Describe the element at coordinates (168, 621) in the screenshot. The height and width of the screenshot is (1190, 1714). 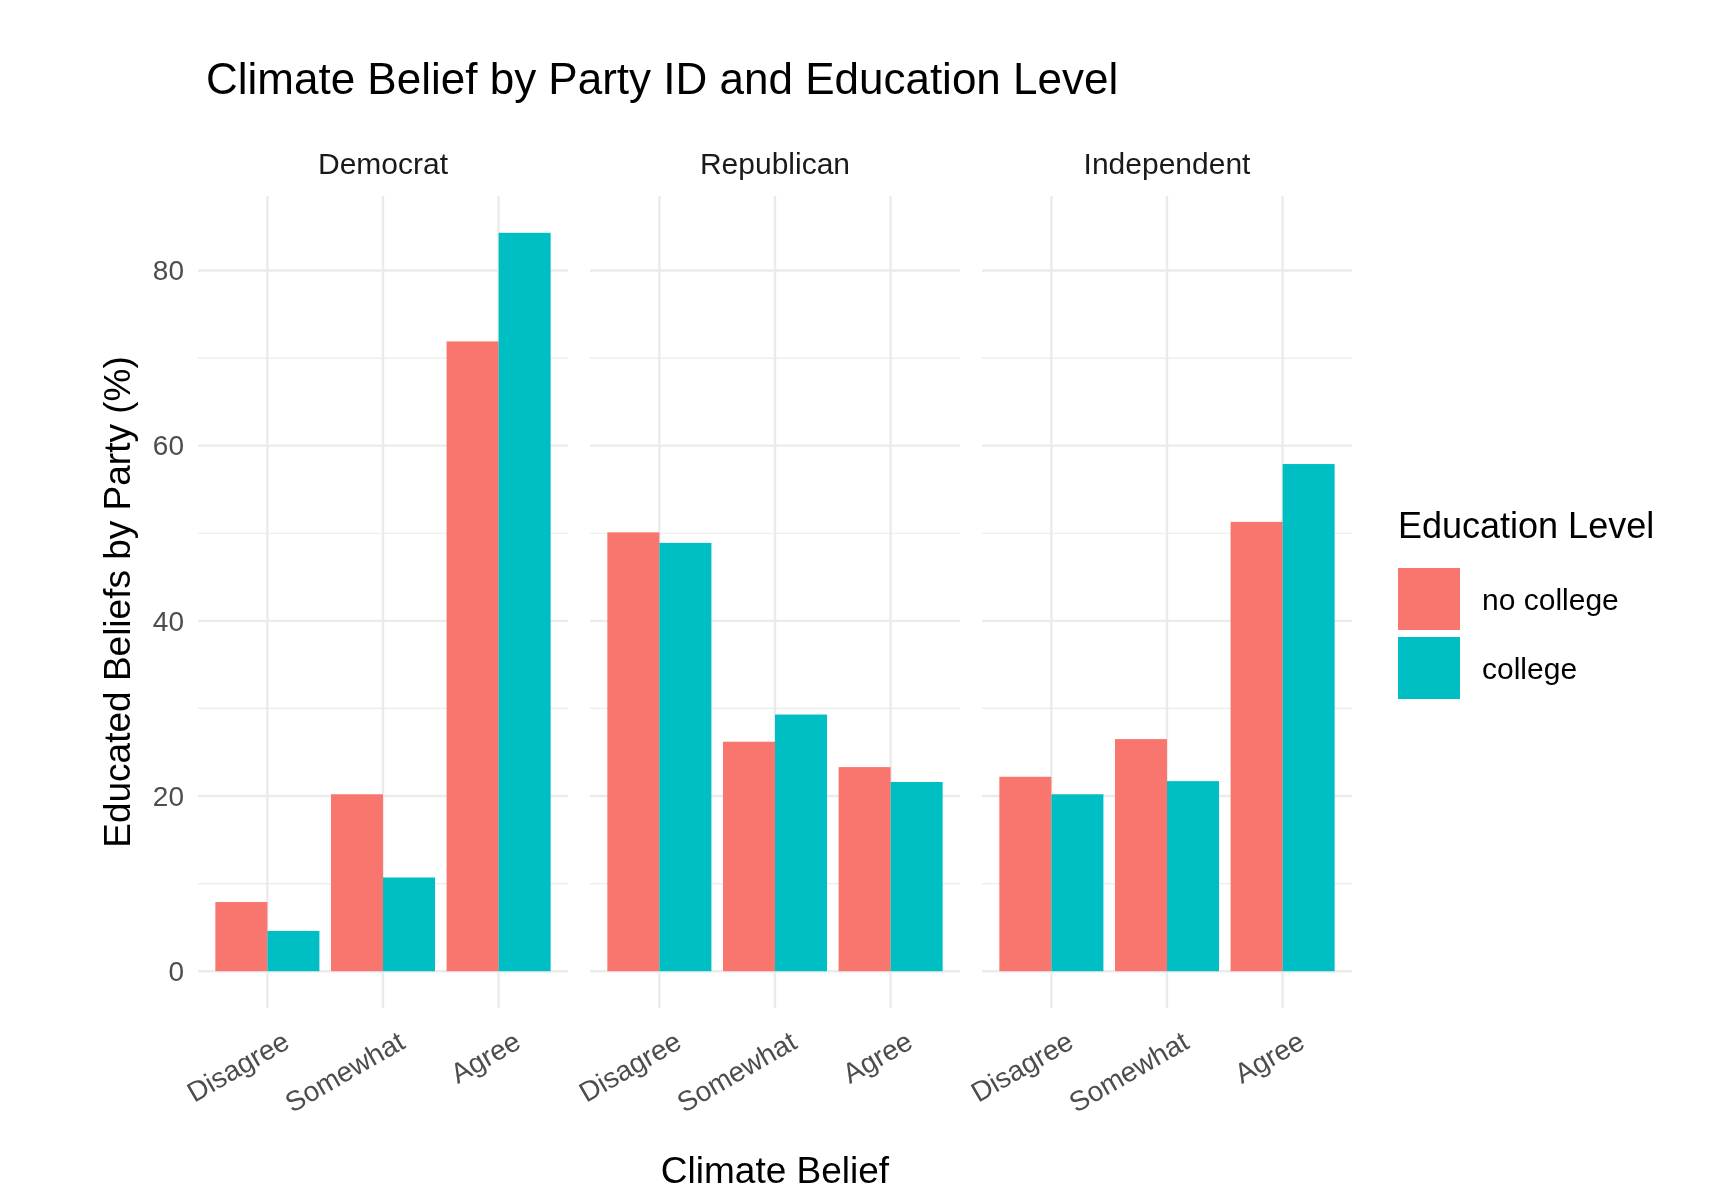
I see `y-tick-label: 40` at that location.